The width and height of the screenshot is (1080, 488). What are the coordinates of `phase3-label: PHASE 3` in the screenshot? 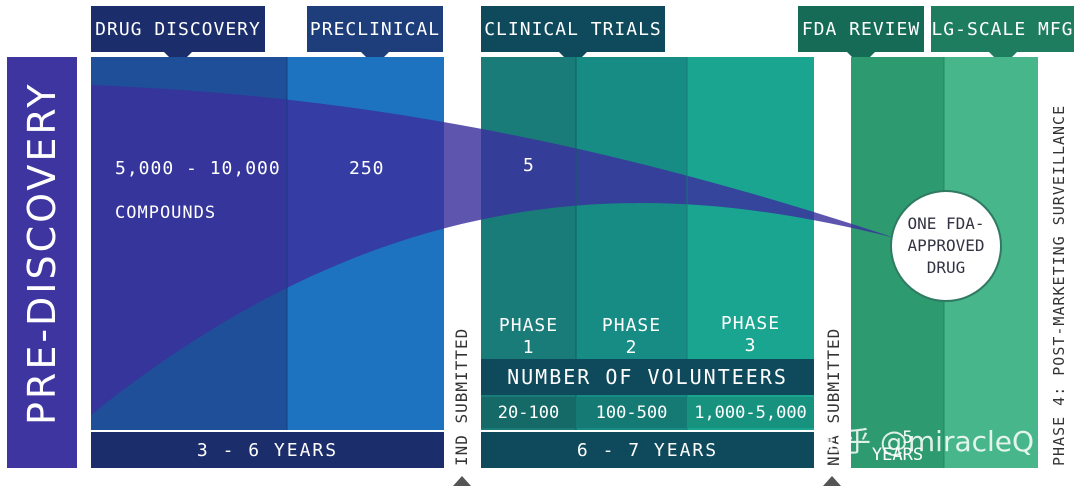 It's located at (750, 335).